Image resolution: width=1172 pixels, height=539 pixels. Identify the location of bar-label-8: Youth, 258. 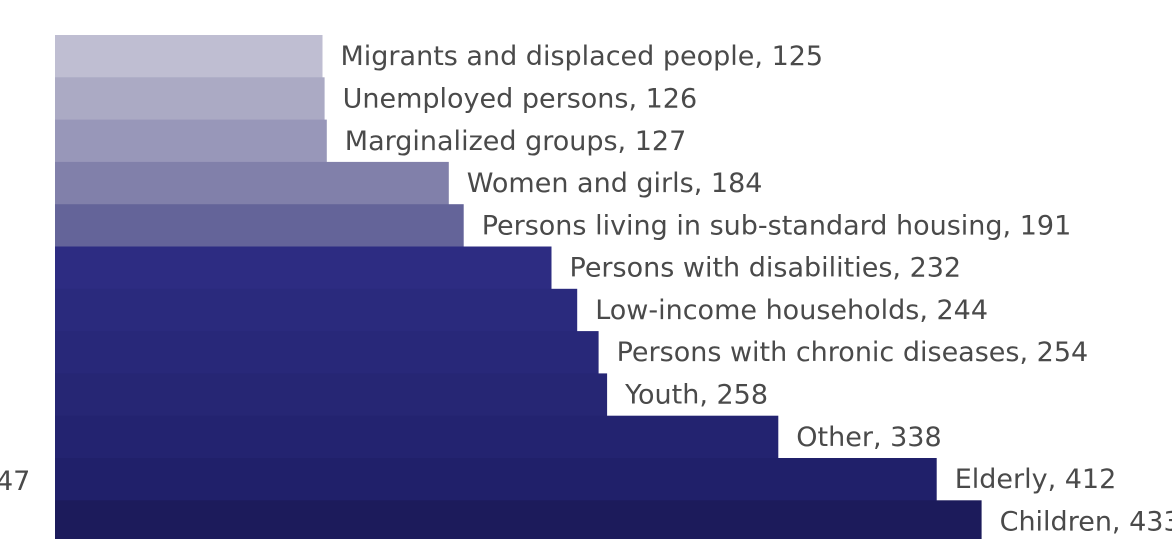
(696, 395).